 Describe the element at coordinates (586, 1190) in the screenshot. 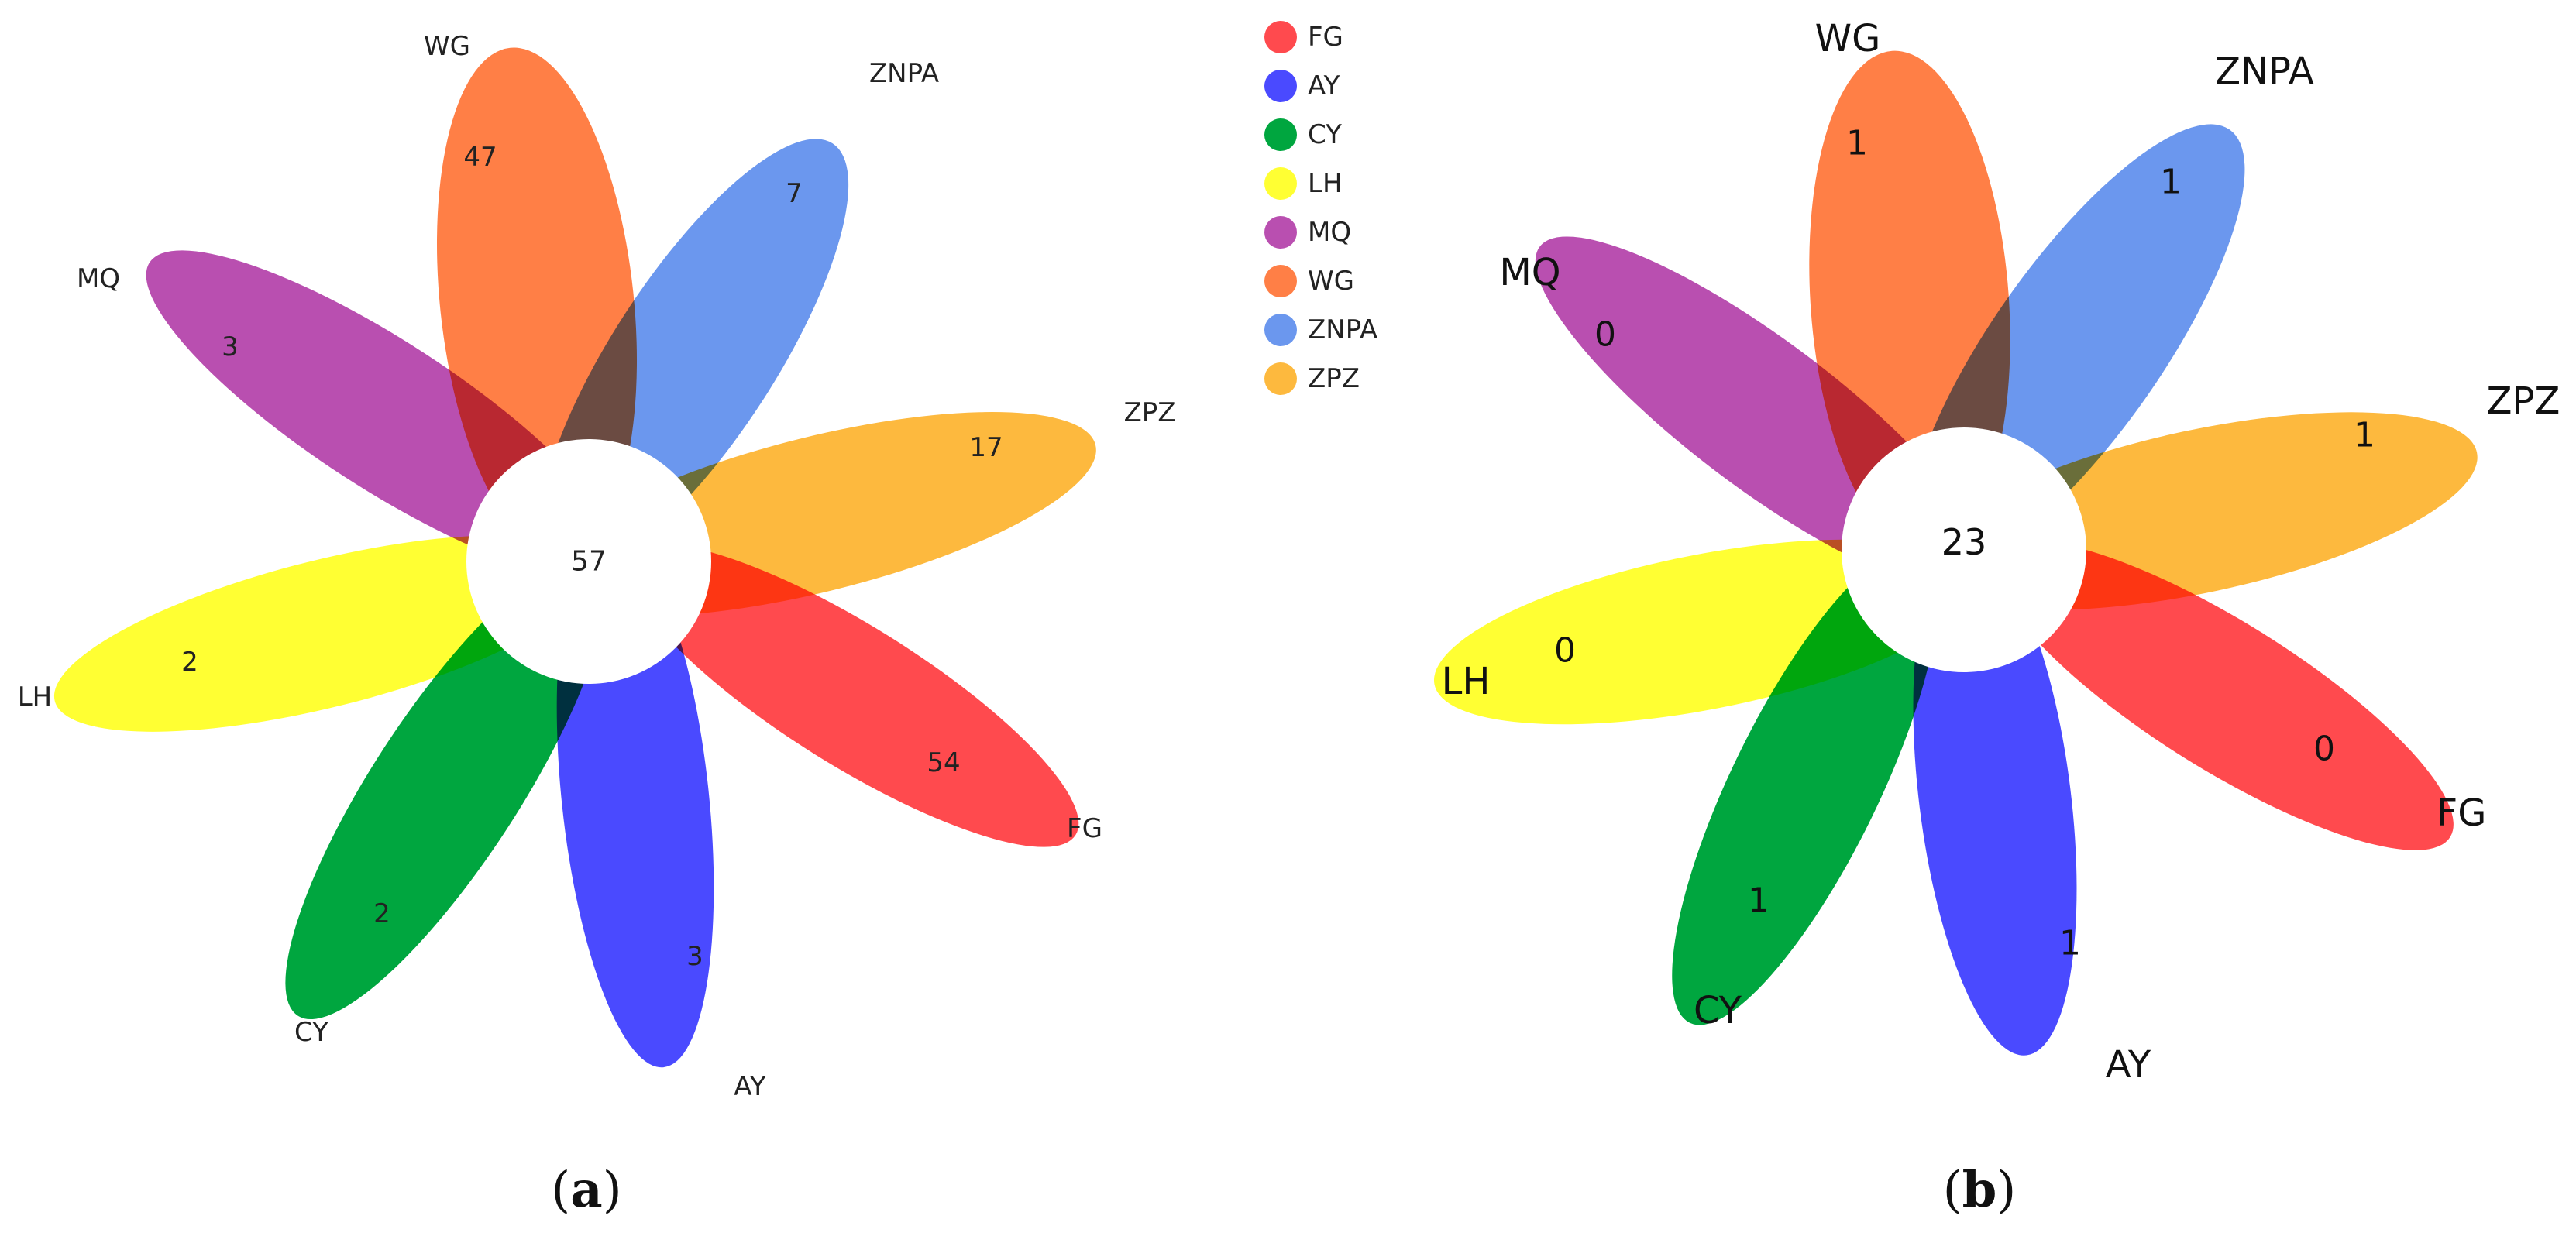

I see `caption-a: (a)` at that location.